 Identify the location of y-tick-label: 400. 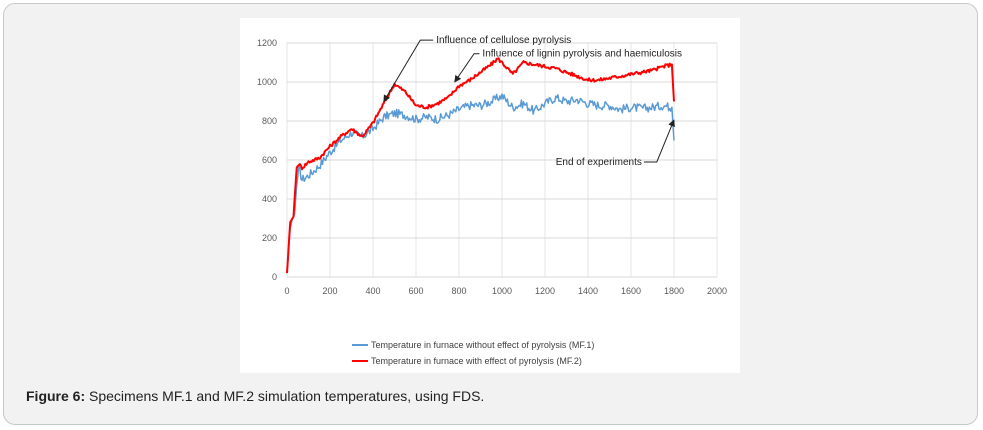
(269, 199).